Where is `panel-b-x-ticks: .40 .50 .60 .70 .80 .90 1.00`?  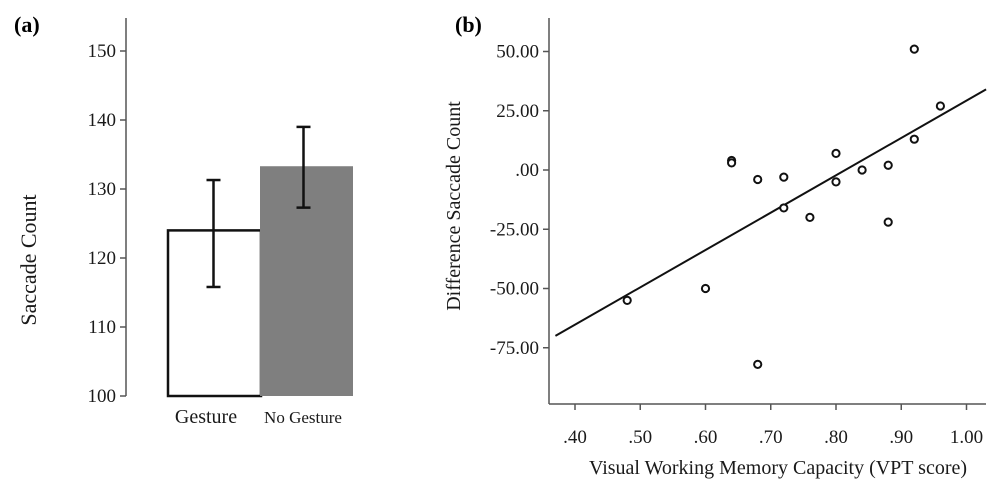
panel-b-x-ticks: .40 .50 .60 .70 .80 .90 1.00 is located at coordinates (773, 426).